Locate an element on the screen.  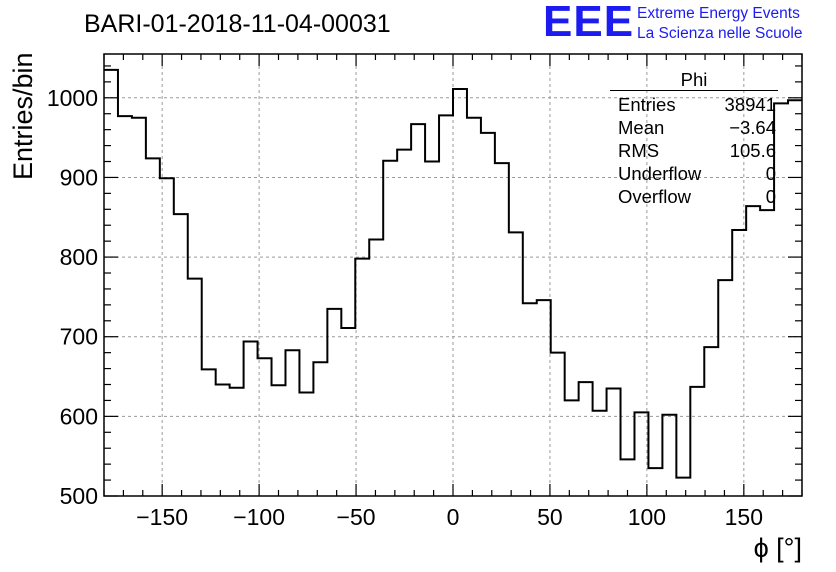
stats-value: 105.6 is located at coordinates (752, 150).